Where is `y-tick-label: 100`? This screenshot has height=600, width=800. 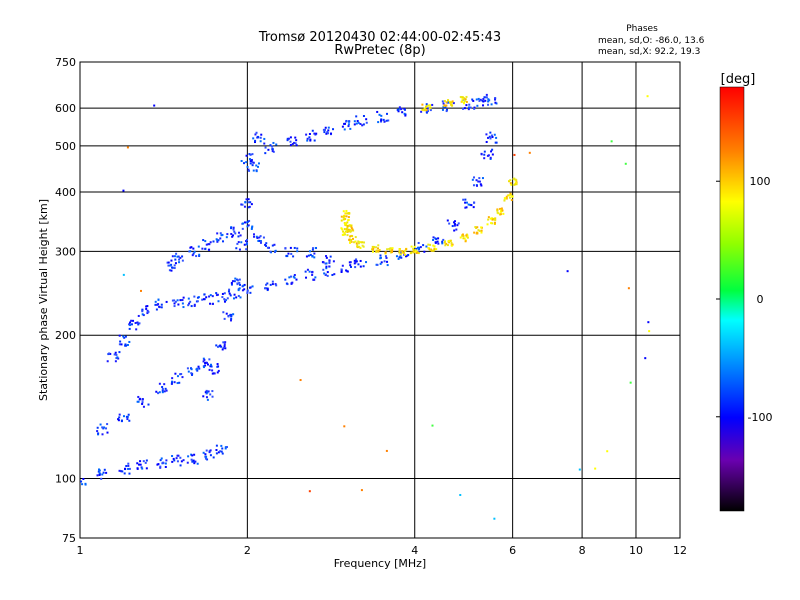 y-tick-label: 100 is located at coordinates (65, 479).